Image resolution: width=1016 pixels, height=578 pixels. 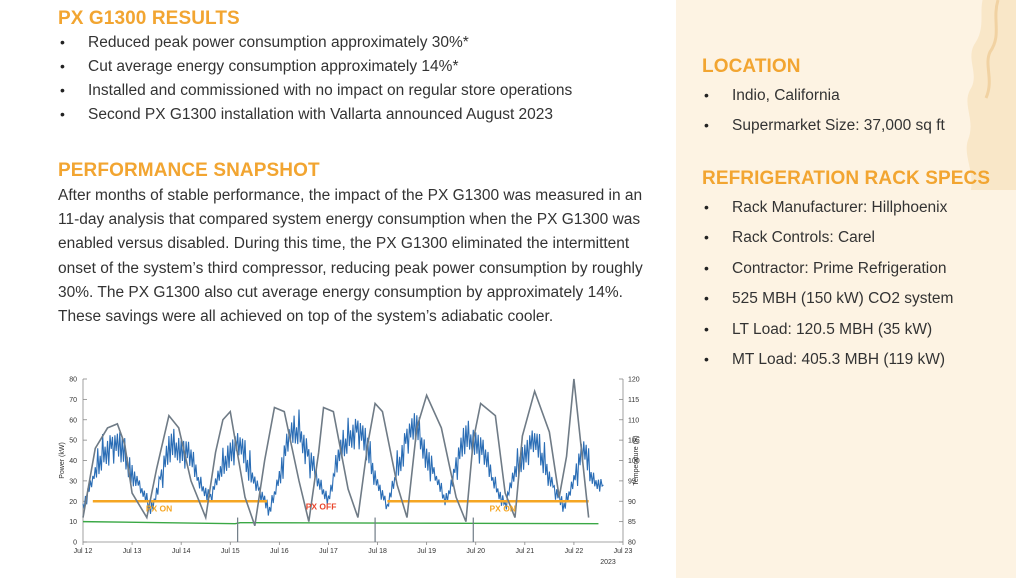 I want to click on y-tick-label: 70, so click(x=73, y=400).